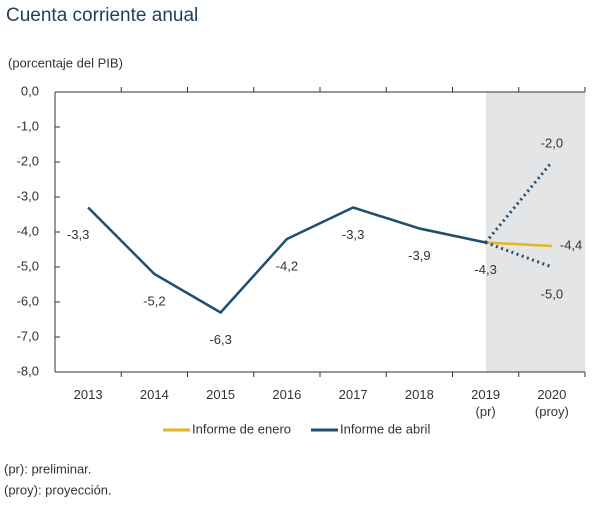 The width and height of the screenshot is (601, 506). Describe the element at coordinates (419, 394) in the screenshot. I see `x-tick-label: 2018` at that location.